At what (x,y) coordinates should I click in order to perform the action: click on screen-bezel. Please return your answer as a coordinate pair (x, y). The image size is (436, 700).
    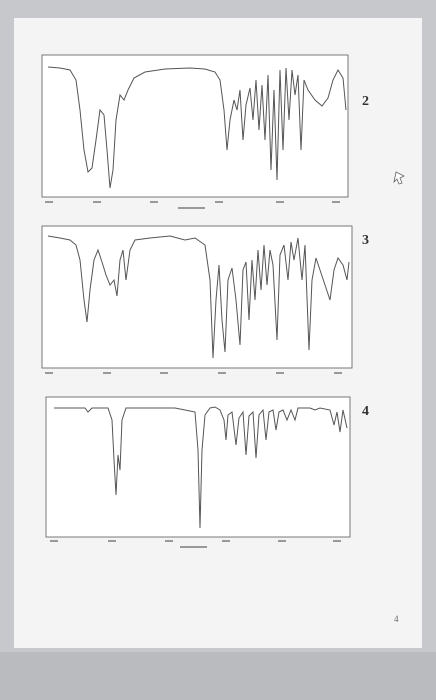
    Looking at the image, I should click on (218, 676).